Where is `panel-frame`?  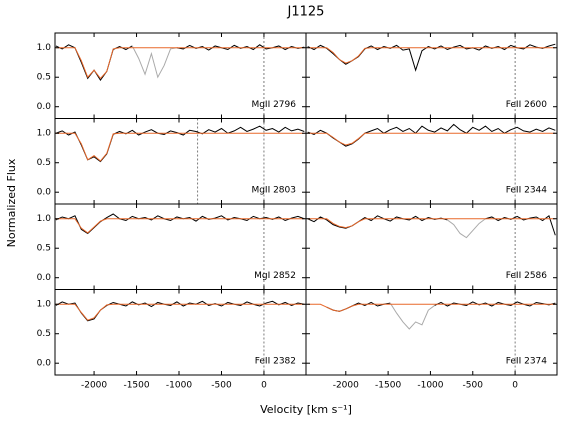 panel-frame is located at coordinates (431, 332).